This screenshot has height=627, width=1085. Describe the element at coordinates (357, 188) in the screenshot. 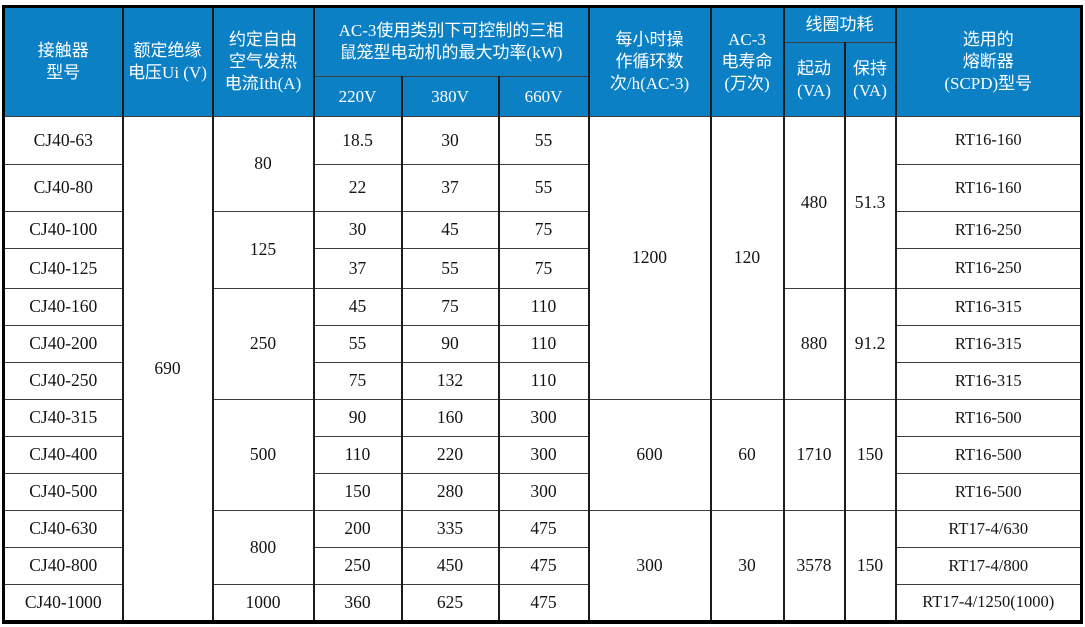

I see `kw-220-cell: 22` at that location.